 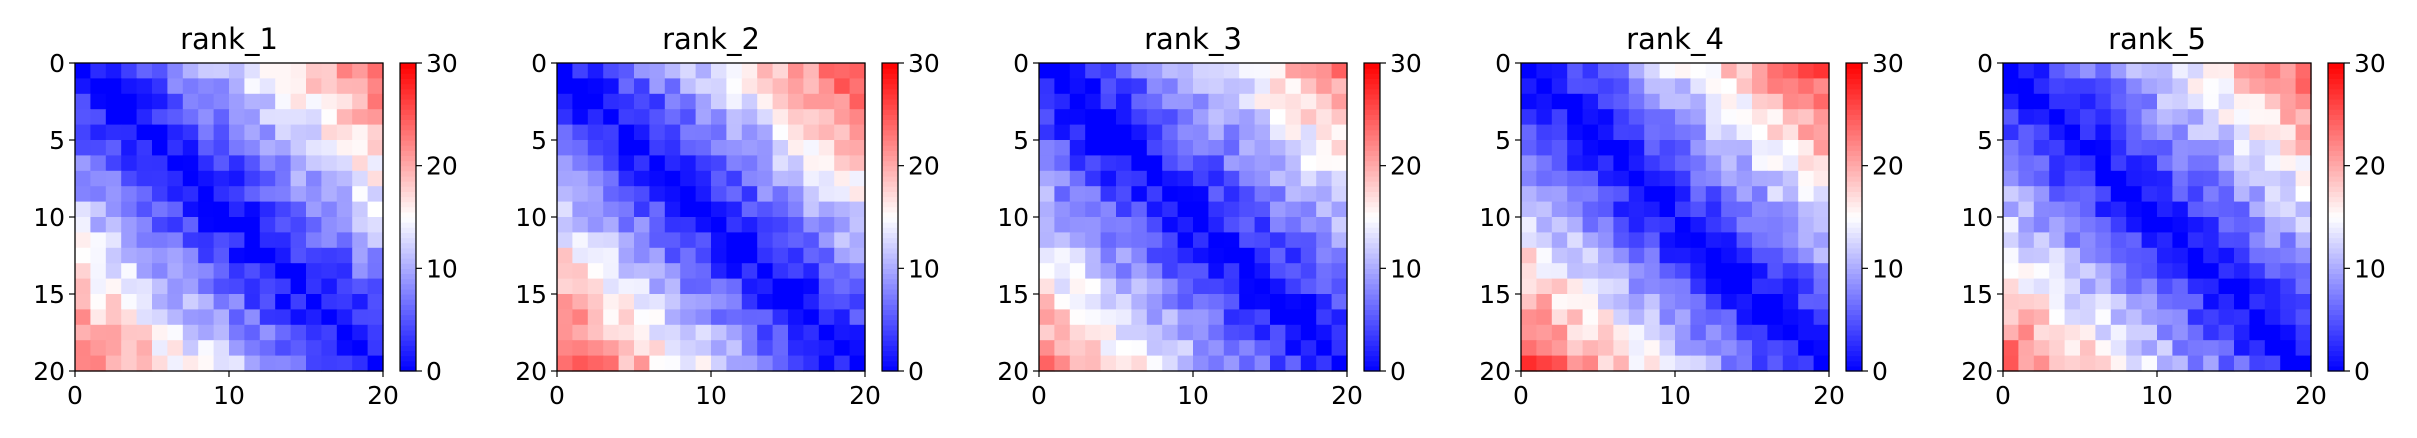 I want to click on x-tick-label: 10, so click(x=1193, y=395).